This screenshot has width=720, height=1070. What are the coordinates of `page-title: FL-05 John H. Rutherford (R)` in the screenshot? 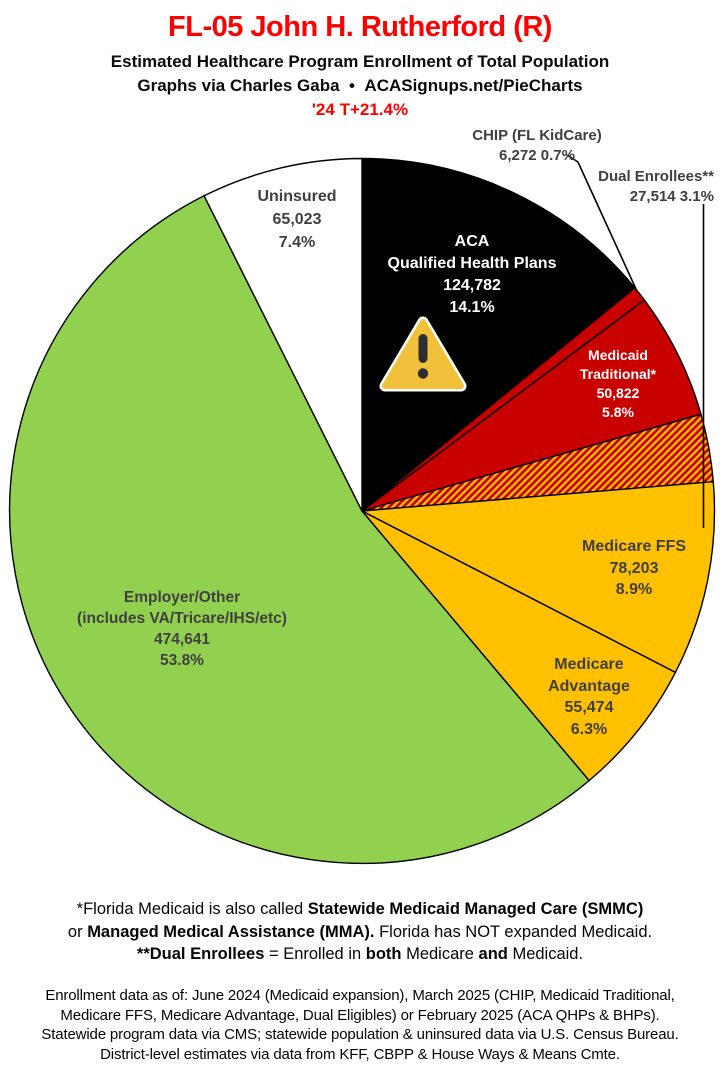 It's located at (360, 27).